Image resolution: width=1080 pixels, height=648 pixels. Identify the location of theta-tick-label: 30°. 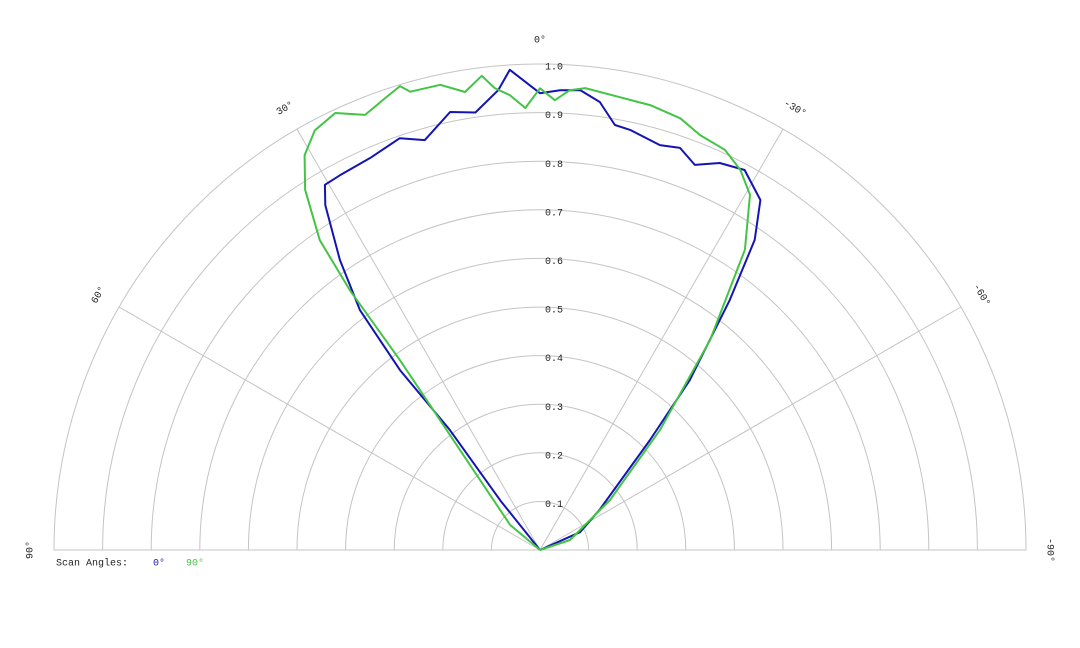
(286, 108).